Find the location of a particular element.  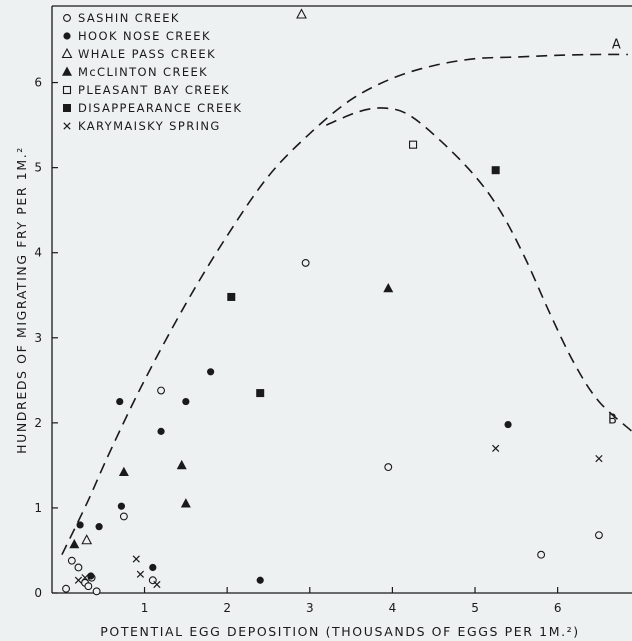

y-tick-label: 2 is located at coordinates (38, 423).